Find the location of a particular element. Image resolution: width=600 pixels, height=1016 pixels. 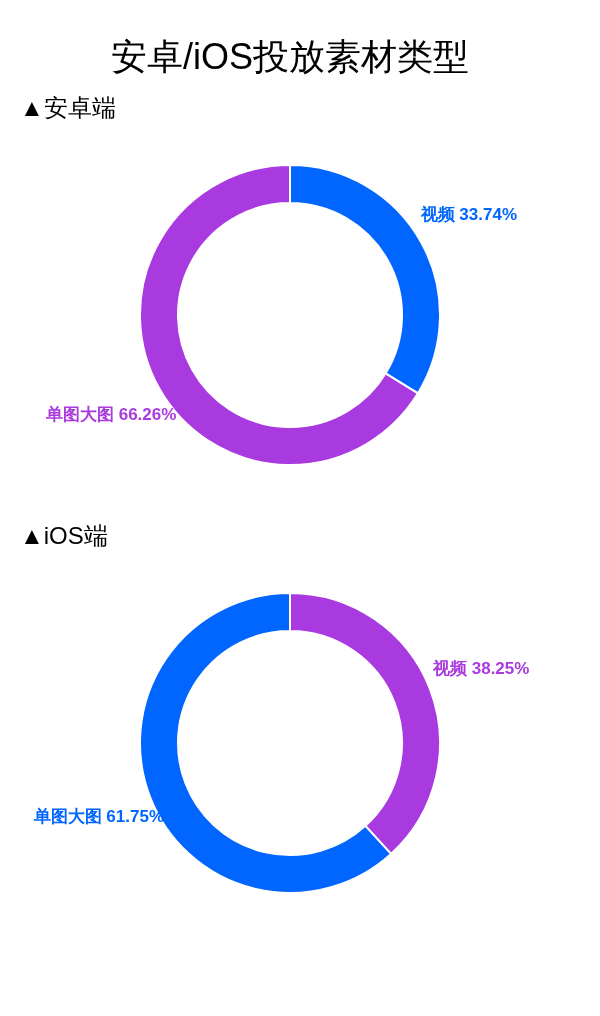

slice-label: 视频 33.74% is located at coordinates (468, 214).